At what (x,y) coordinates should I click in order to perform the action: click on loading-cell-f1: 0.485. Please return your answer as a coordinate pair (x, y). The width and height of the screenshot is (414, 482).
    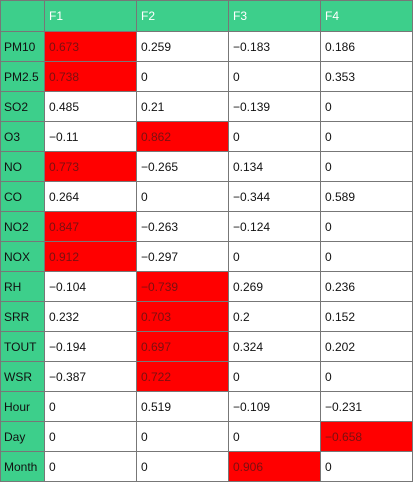
    Looking at the image, I should click on (90, 106).